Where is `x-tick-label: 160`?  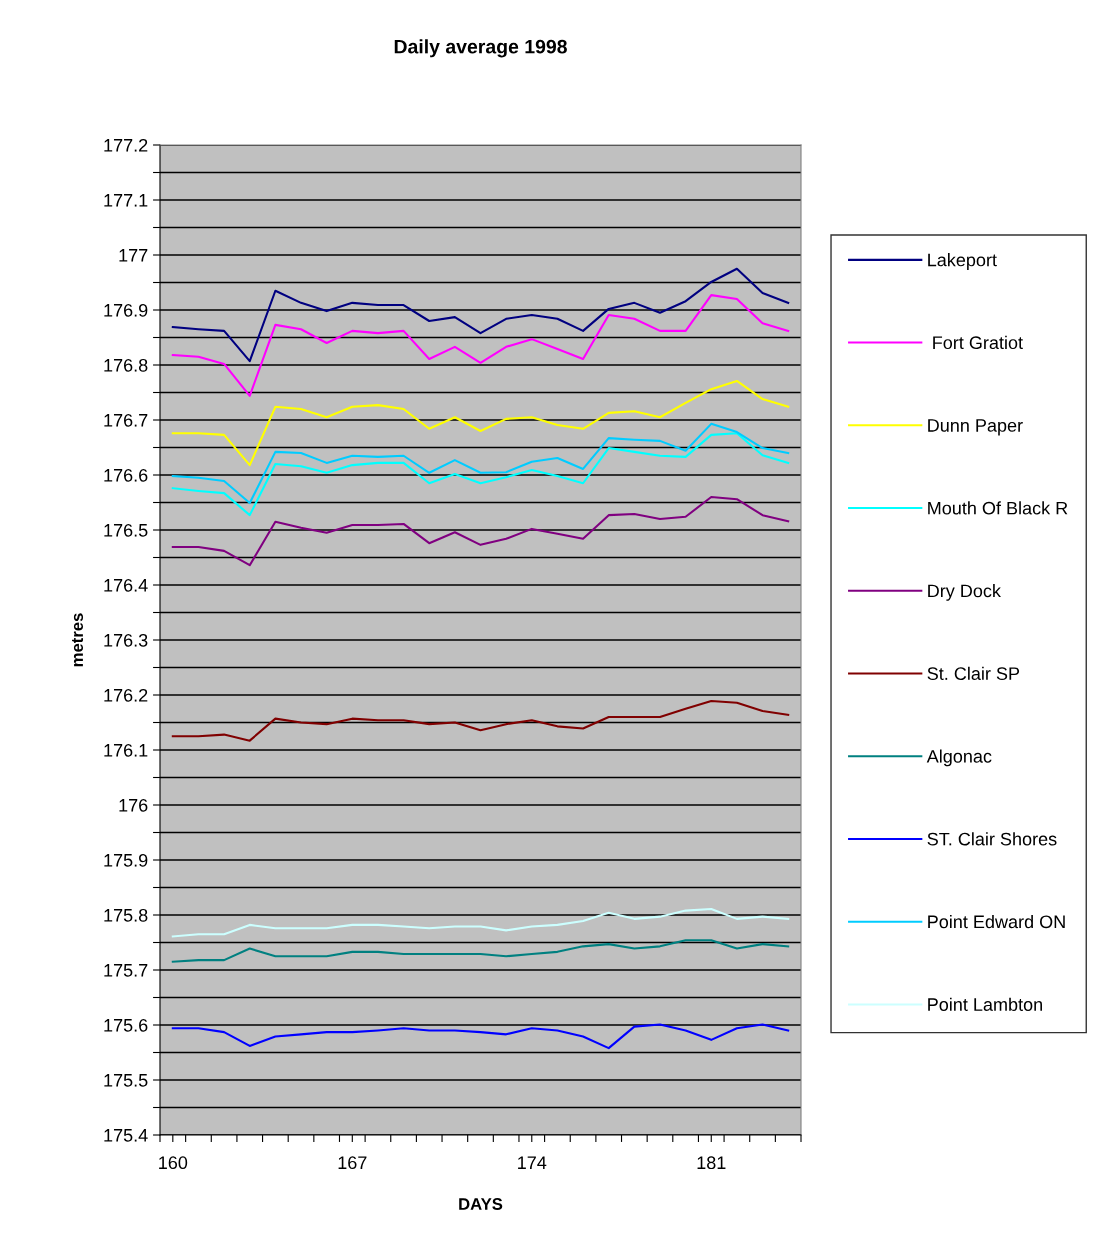 x-tick-label: 160 is located at coordinates (173, 1163).